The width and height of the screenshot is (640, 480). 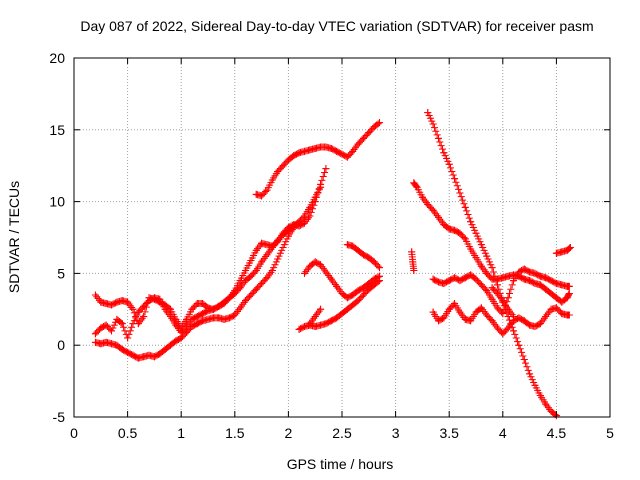 I want to click on y-tick-label: 0, so click(x=61, y=345).